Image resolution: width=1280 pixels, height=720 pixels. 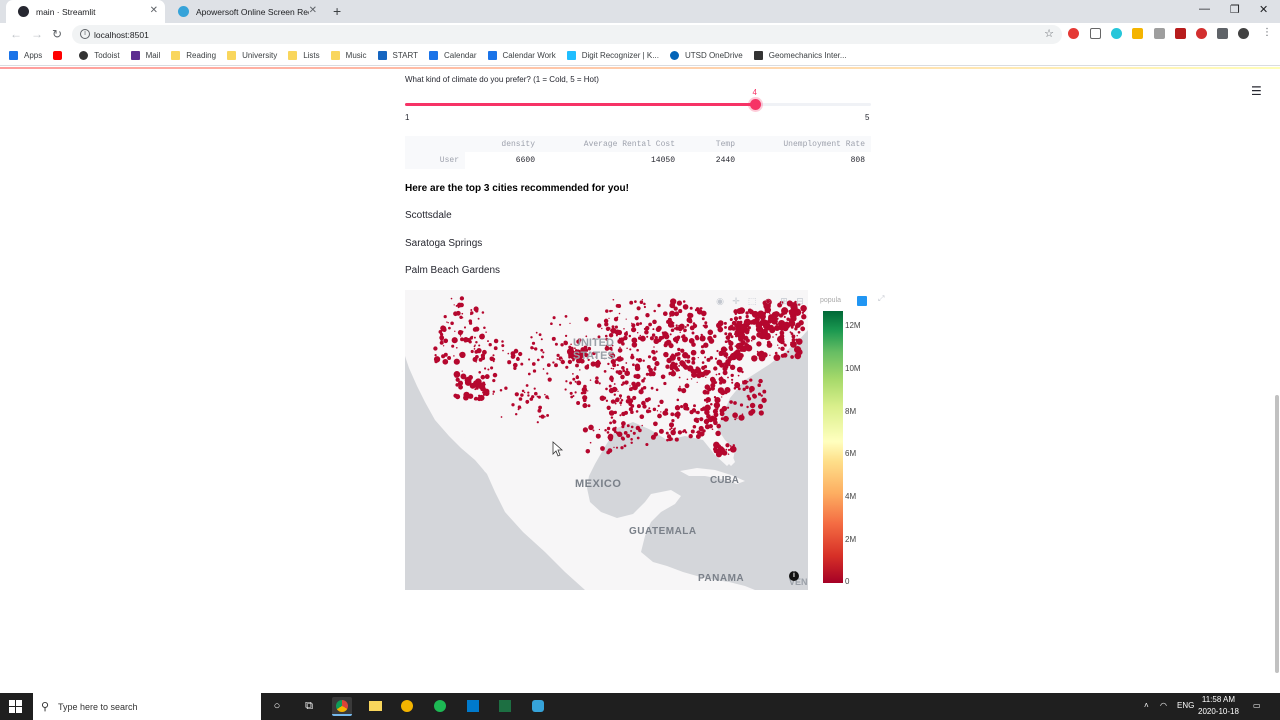 What do you see at coordinates (453, 55) in the screenshot?
I see `bookmark-calendar: Calendar` at bounding box center [453, 55].